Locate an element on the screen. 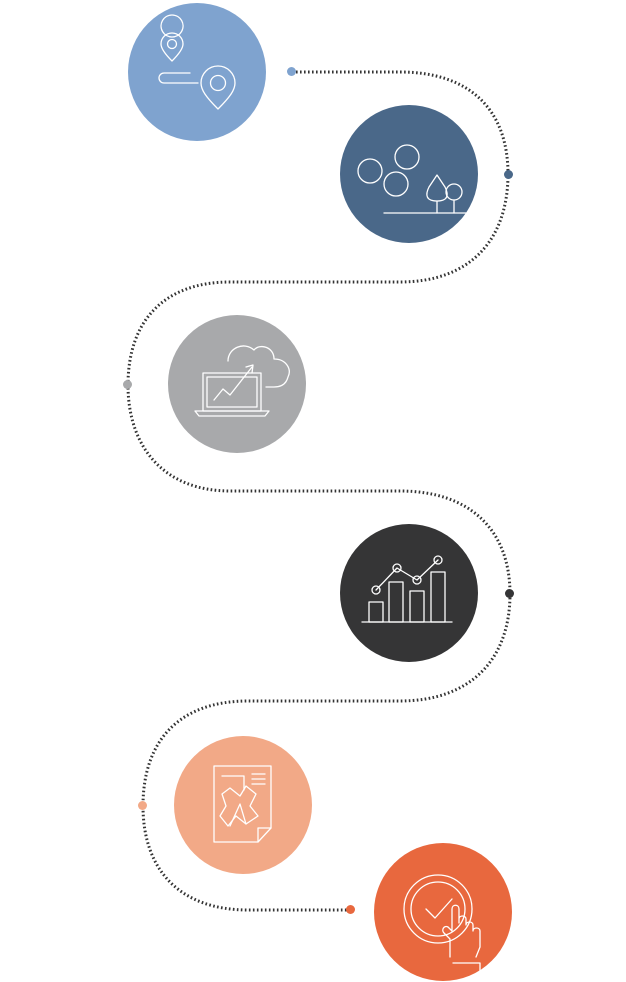 This screenshot has height=982, width=626. document-puzzle-icon is located at coordinates (242, 804).